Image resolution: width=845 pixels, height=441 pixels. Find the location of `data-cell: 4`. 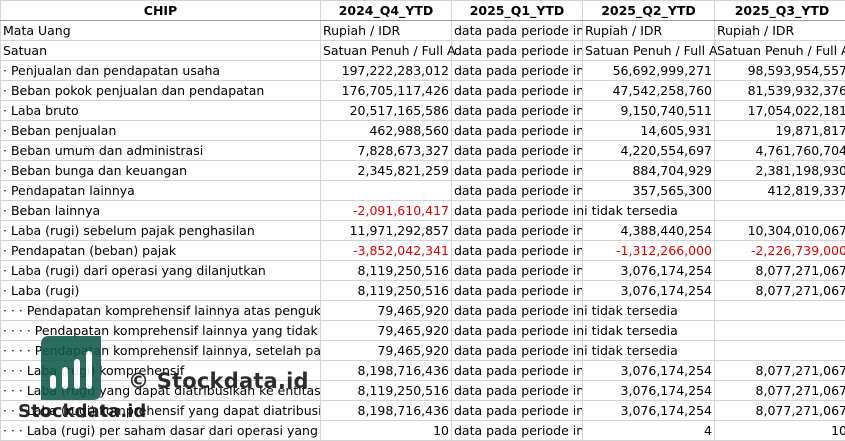

data-cell: 4 is located at coordinates (648, 430).